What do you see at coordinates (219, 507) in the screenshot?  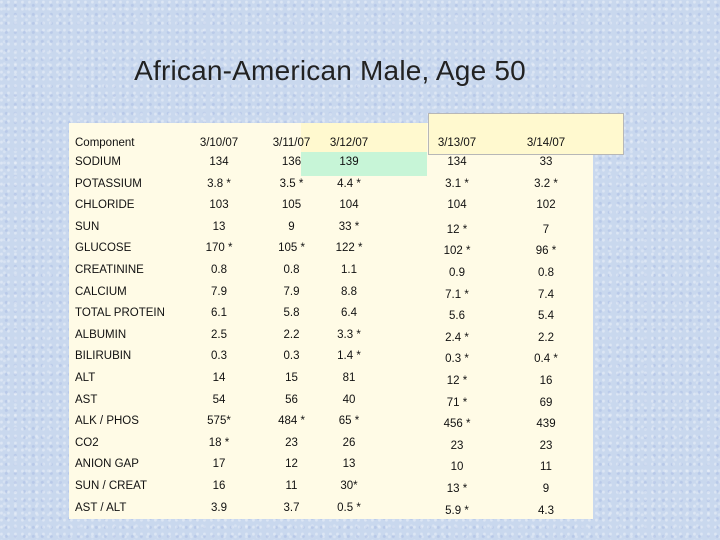 I see `table-cell: 3.9` at bounding box center [219, 507].